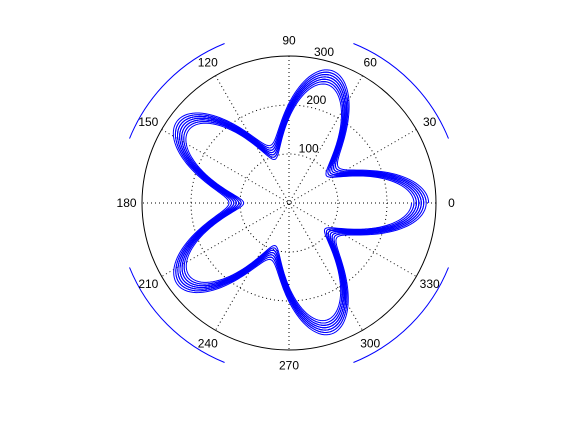  What do you see at coordinates (451, 203) in the screenshot?
I see `angle-label-0: 0` at bounding box center [451, 203].